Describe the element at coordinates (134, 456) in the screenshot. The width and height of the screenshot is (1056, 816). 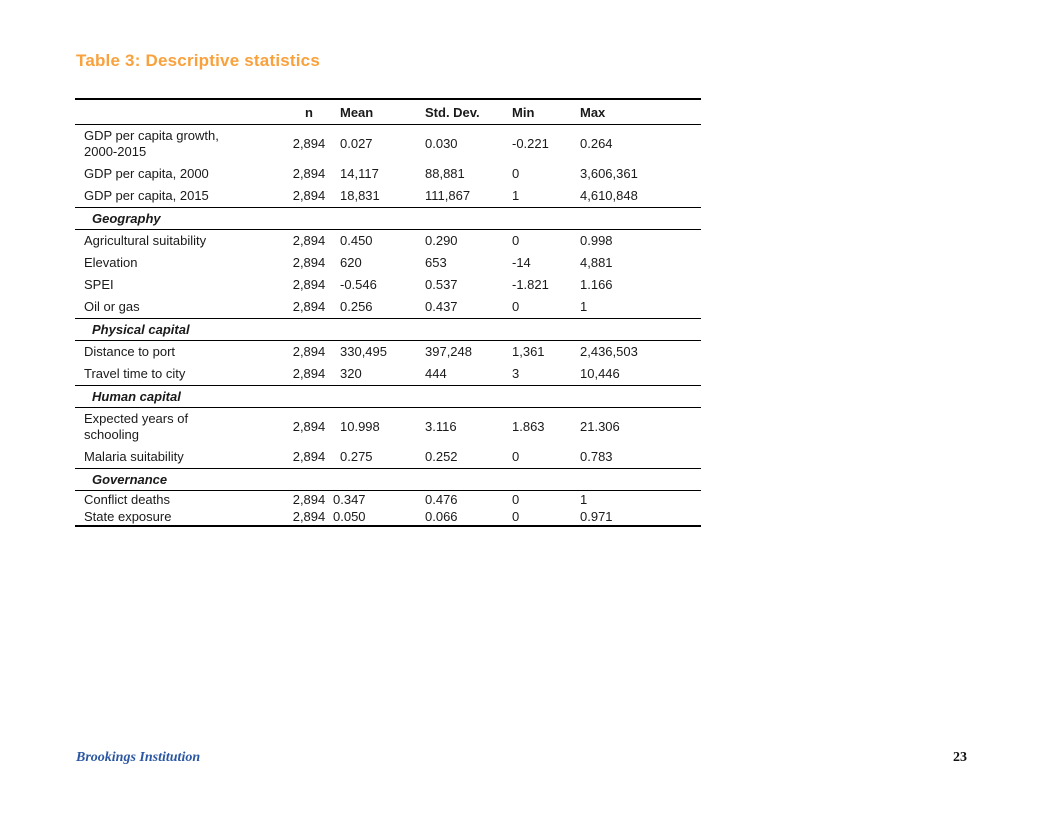
I see `row-label: Malaria suitability` at that location.